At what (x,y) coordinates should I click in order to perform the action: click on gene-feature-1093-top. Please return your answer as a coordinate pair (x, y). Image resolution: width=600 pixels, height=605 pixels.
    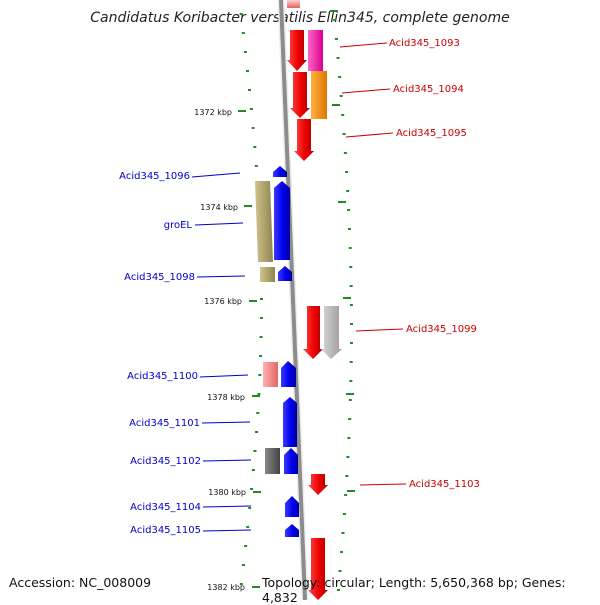
    Looking at the image, I should click on (293, 4).